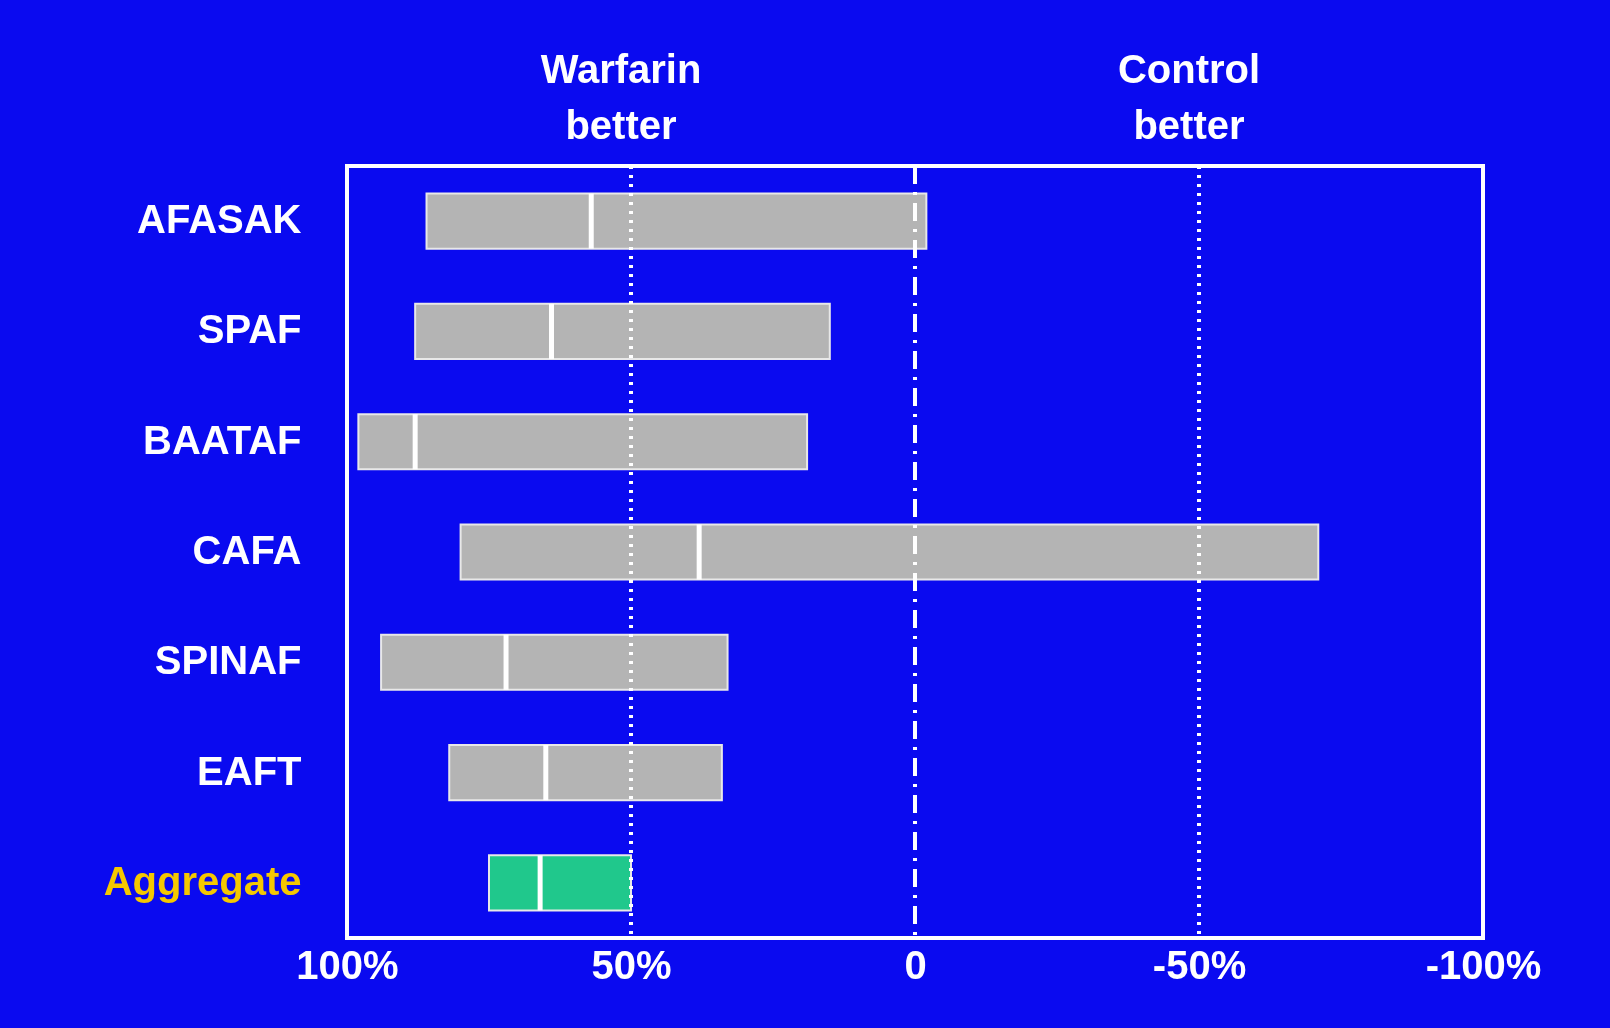 The image size is (1610, 1028). What do you see at coordinates (1483, 964) in the screenshot?
I see `x-tick-label: -100%` at bounding box center [1483, 964].